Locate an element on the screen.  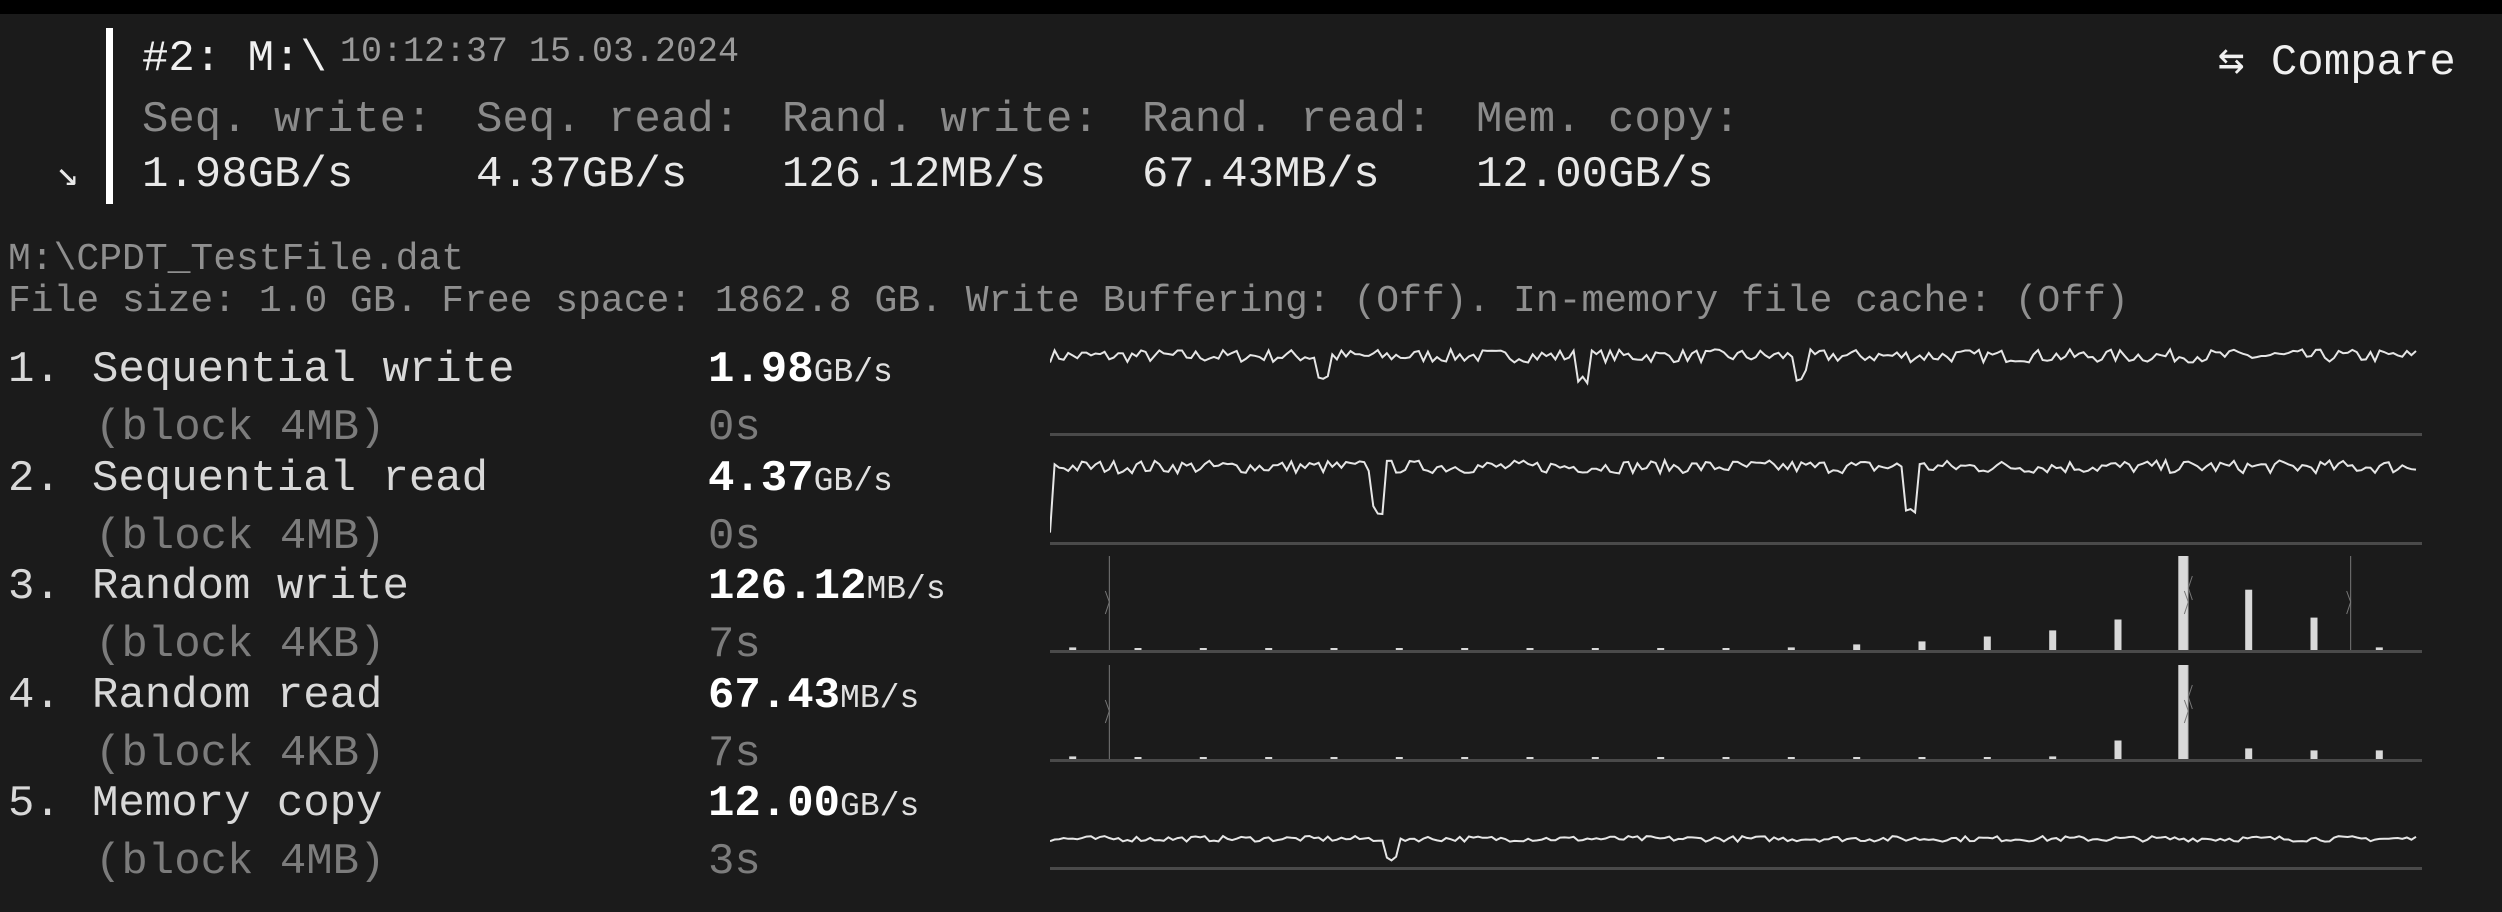
chart-memory-copy is located at coordinates (1736, 852).